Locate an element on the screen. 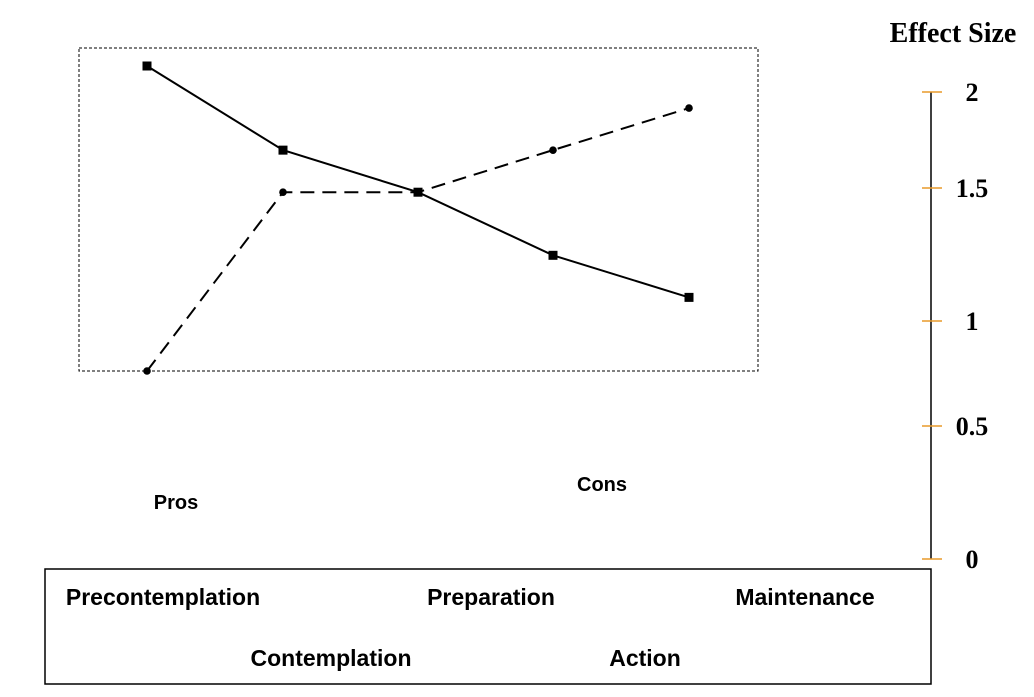  y-tick-label-4: 0 is located at coordinates (972, 559).